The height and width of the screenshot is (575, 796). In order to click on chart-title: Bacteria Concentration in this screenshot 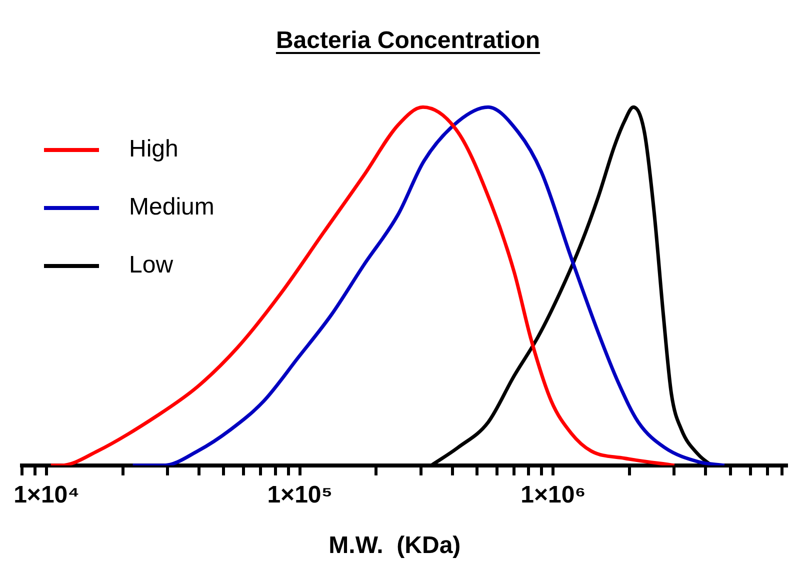, I will do `click(408, 40)`.